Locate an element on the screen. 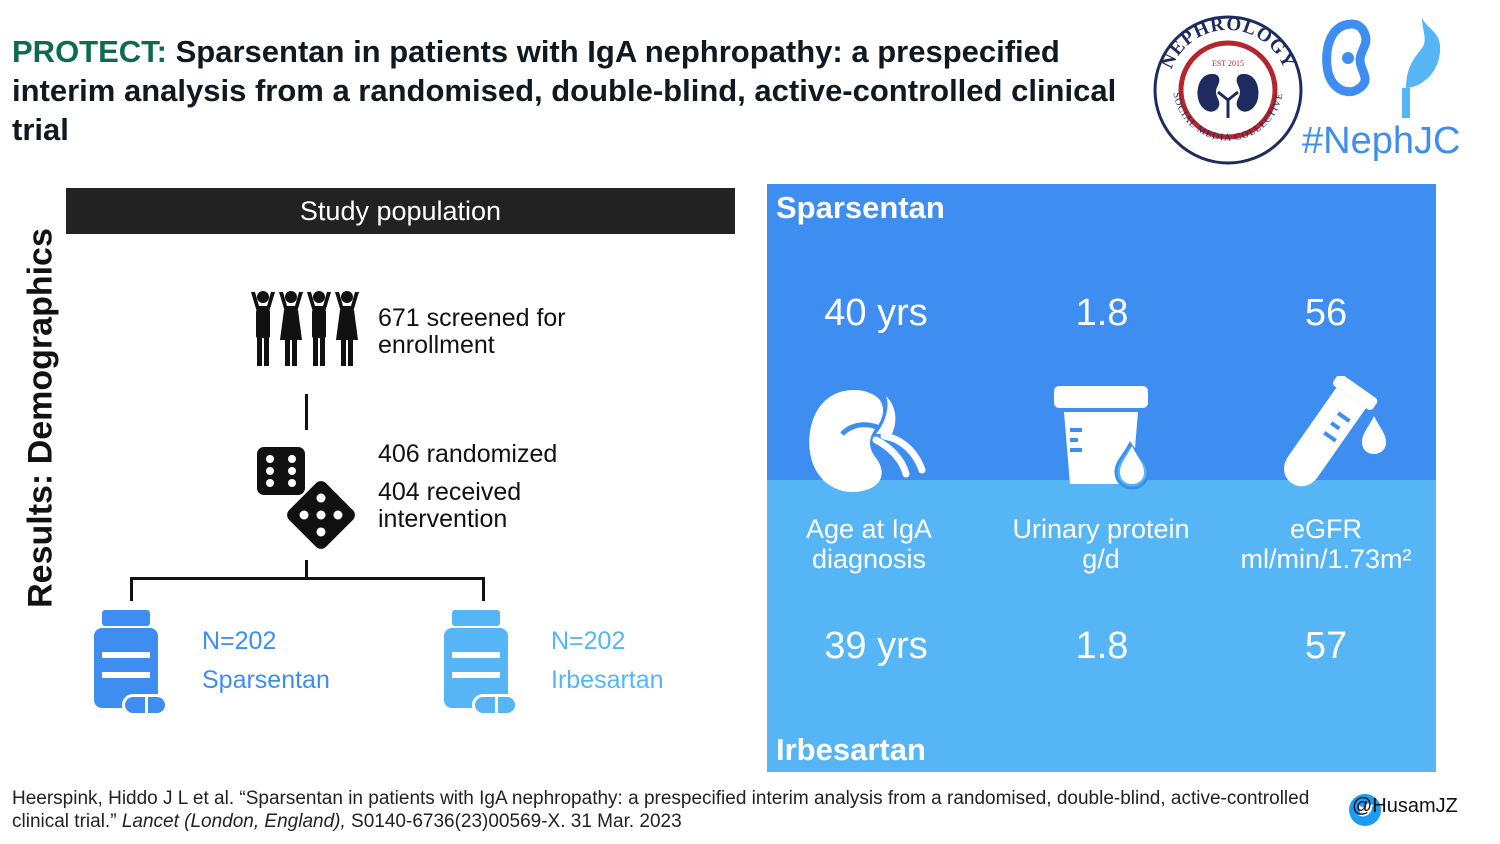 This screenshot has width=1500, height=844. test-tube-icon is located at coordinates (1335, 431).